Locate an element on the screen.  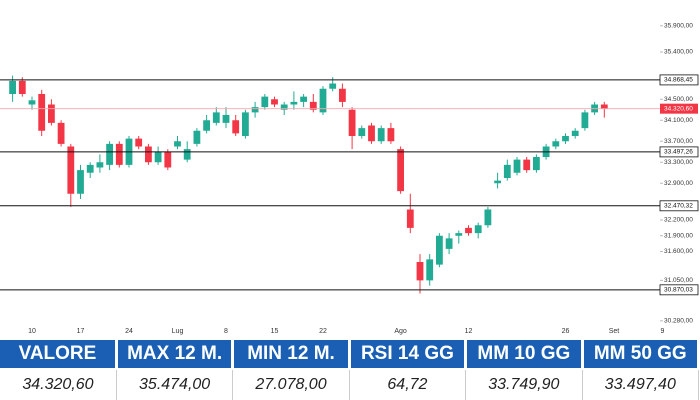
level-label: 30.870,03 is located at coordinates (678, 290).